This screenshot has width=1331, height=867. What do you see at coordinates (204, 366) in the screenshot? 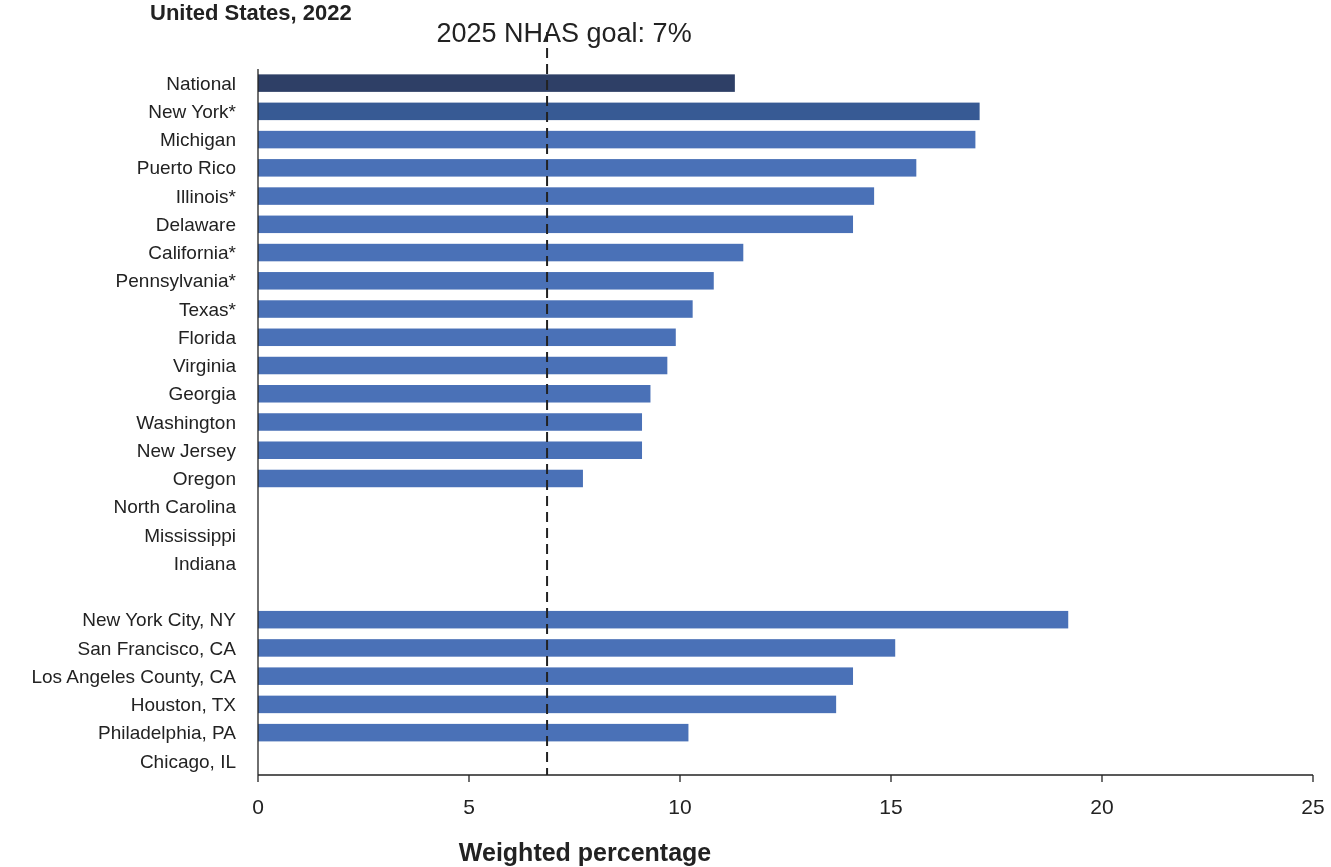
I see `y-tick-label: Virginia` at bounding box center [204, 366].